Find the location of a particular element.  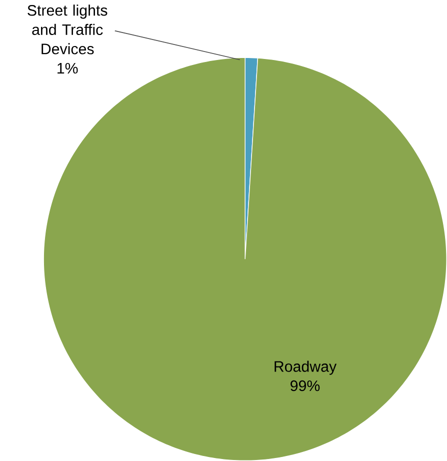

slice-label: Street lights and Traffic Devices is located at coordinates (68, 29).